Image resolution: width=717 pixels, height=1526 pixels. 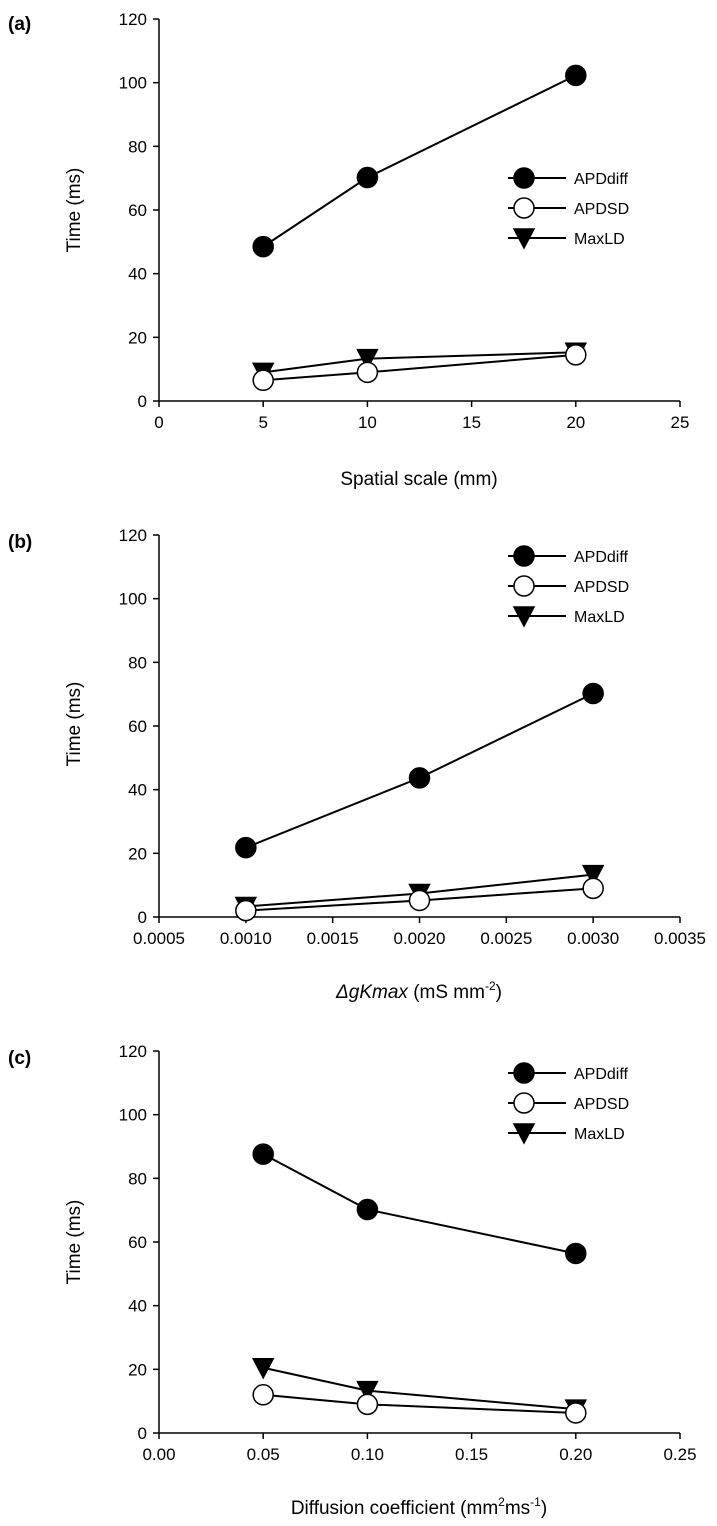 What do you see at coordinates (19, 24) in the screenshot?
I see `panel-a-label: (a)` at bounding box center [19, 24].